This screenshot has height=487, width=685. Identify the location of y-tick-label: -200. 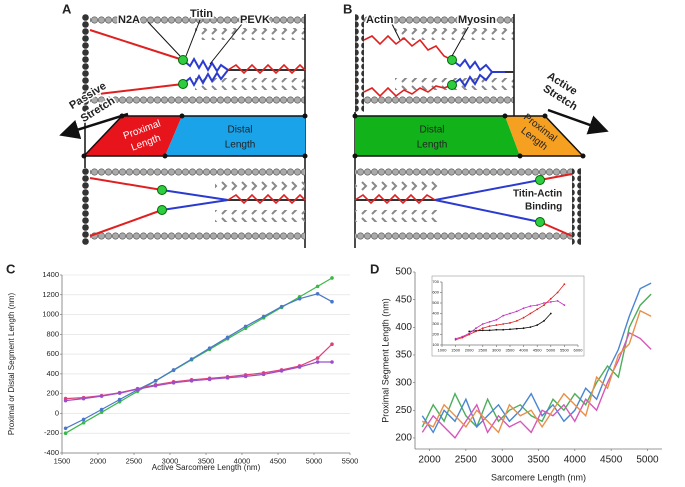
(51, 432).